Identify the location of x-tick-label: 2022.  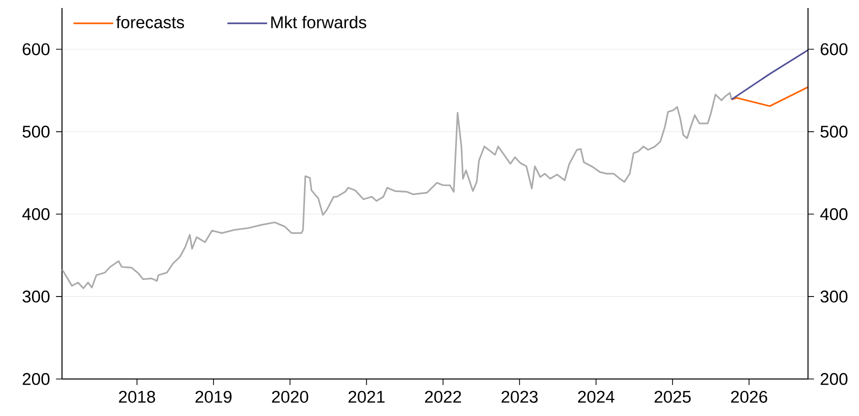
(443, 396).